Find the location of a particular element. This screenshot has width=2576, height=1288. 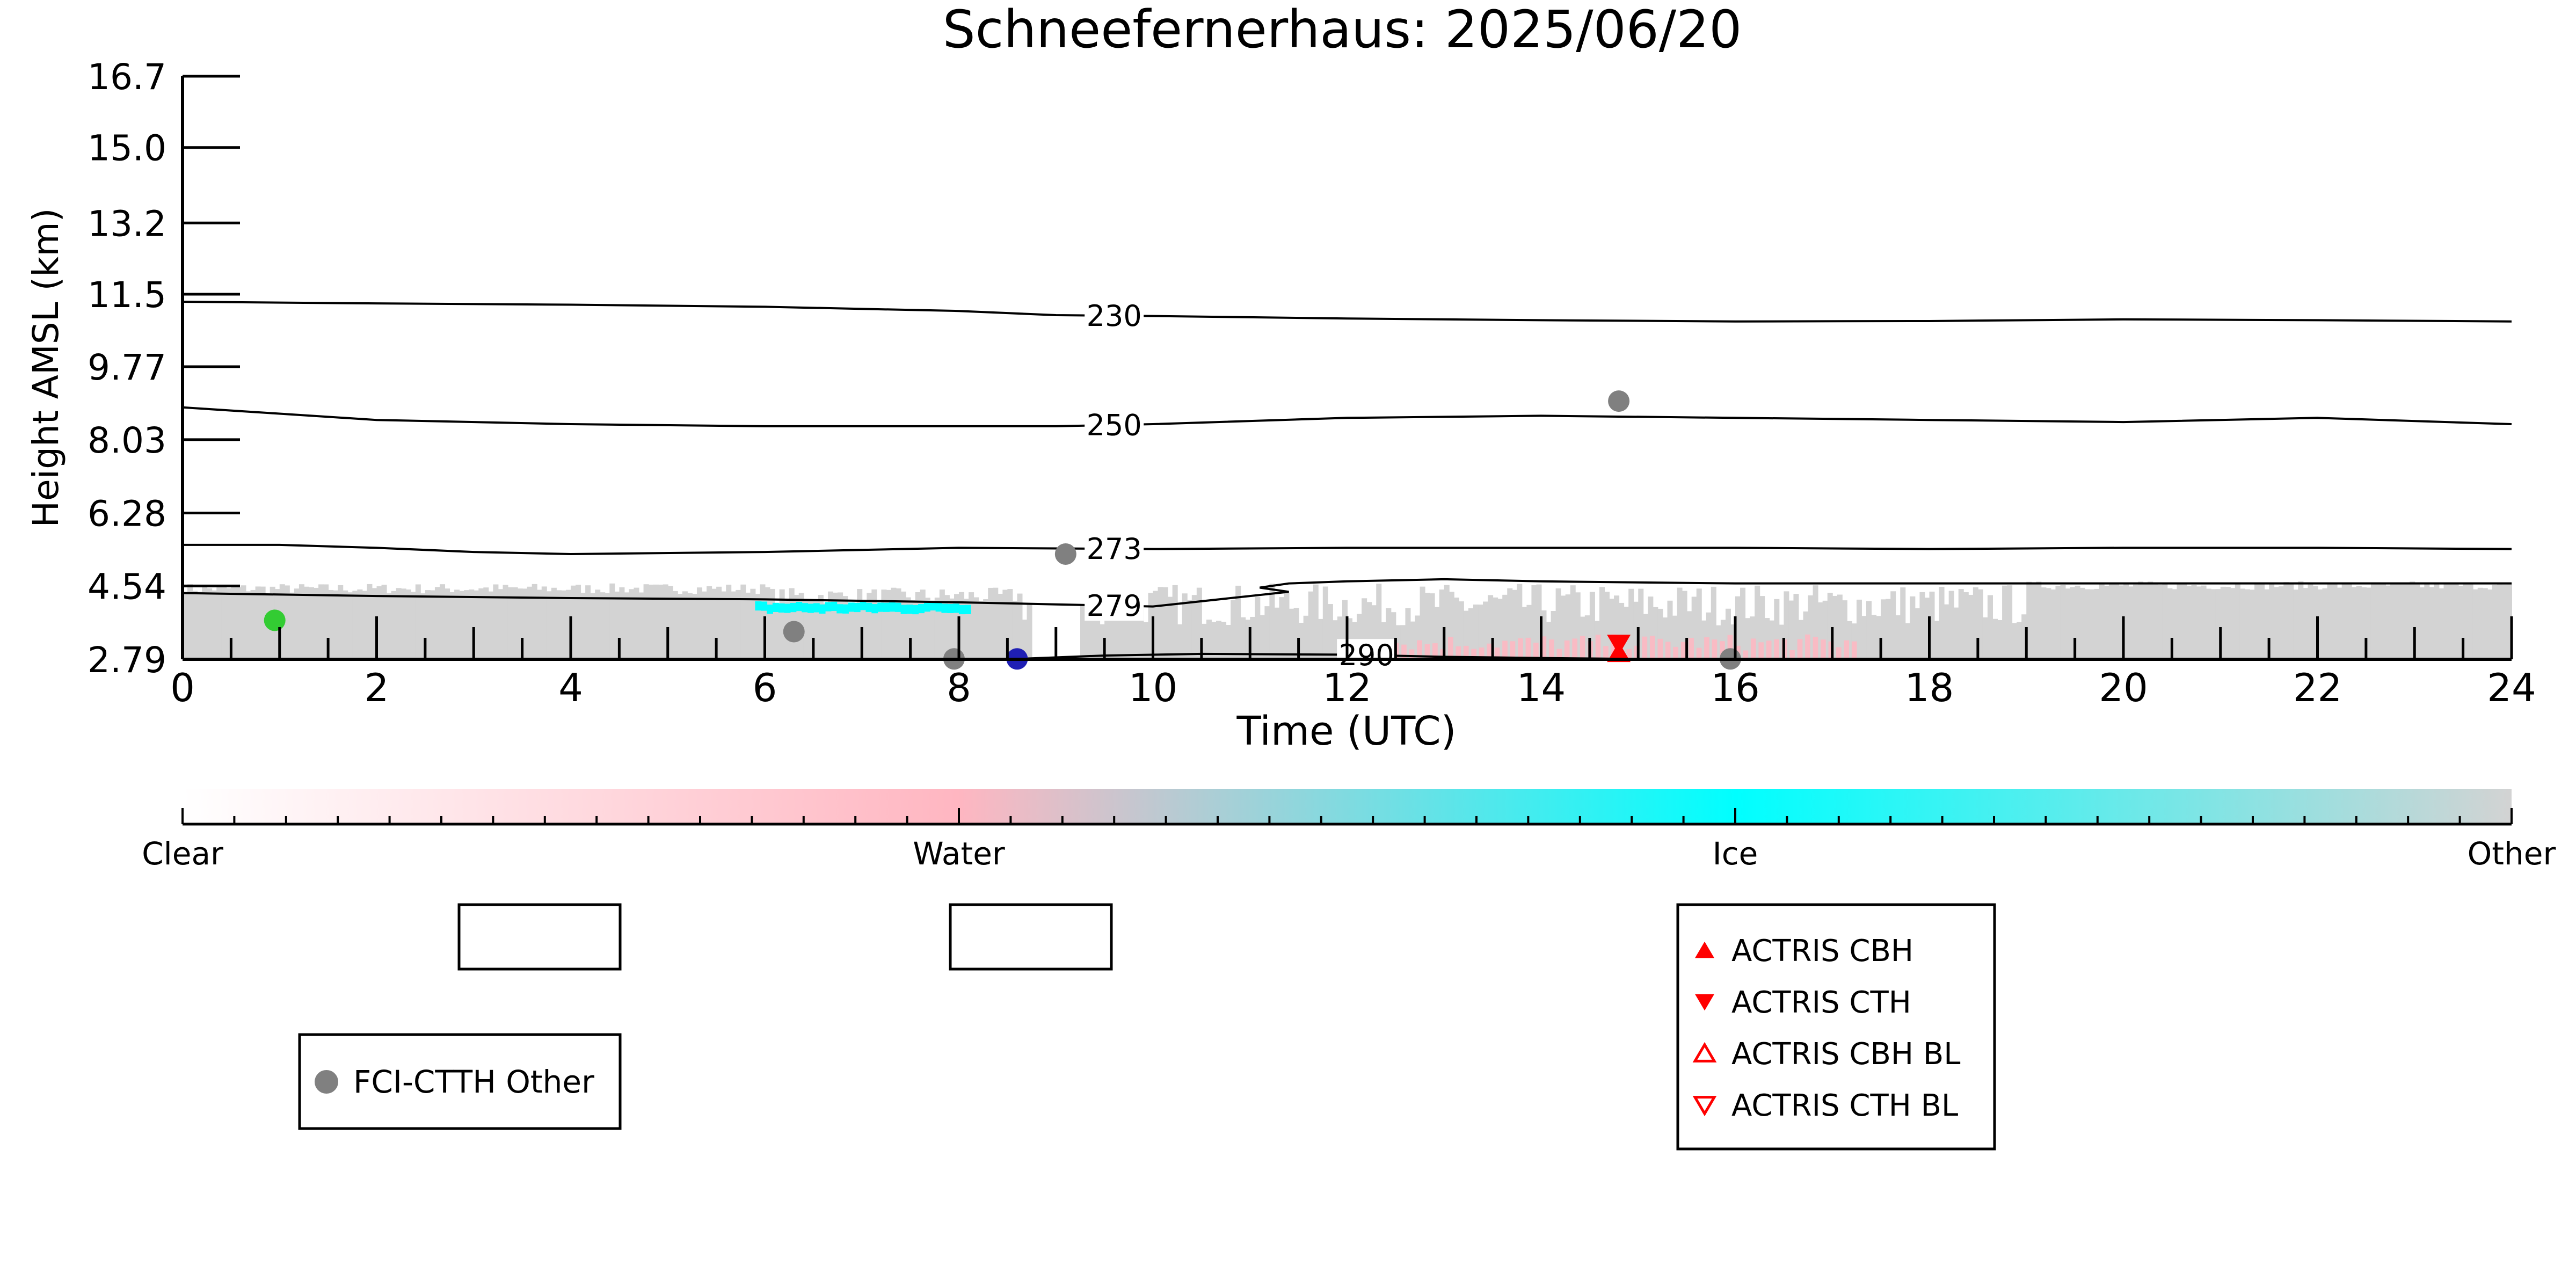

legend-fci-label: FCI-CTTH Other is located at coordinates (473, 1082).